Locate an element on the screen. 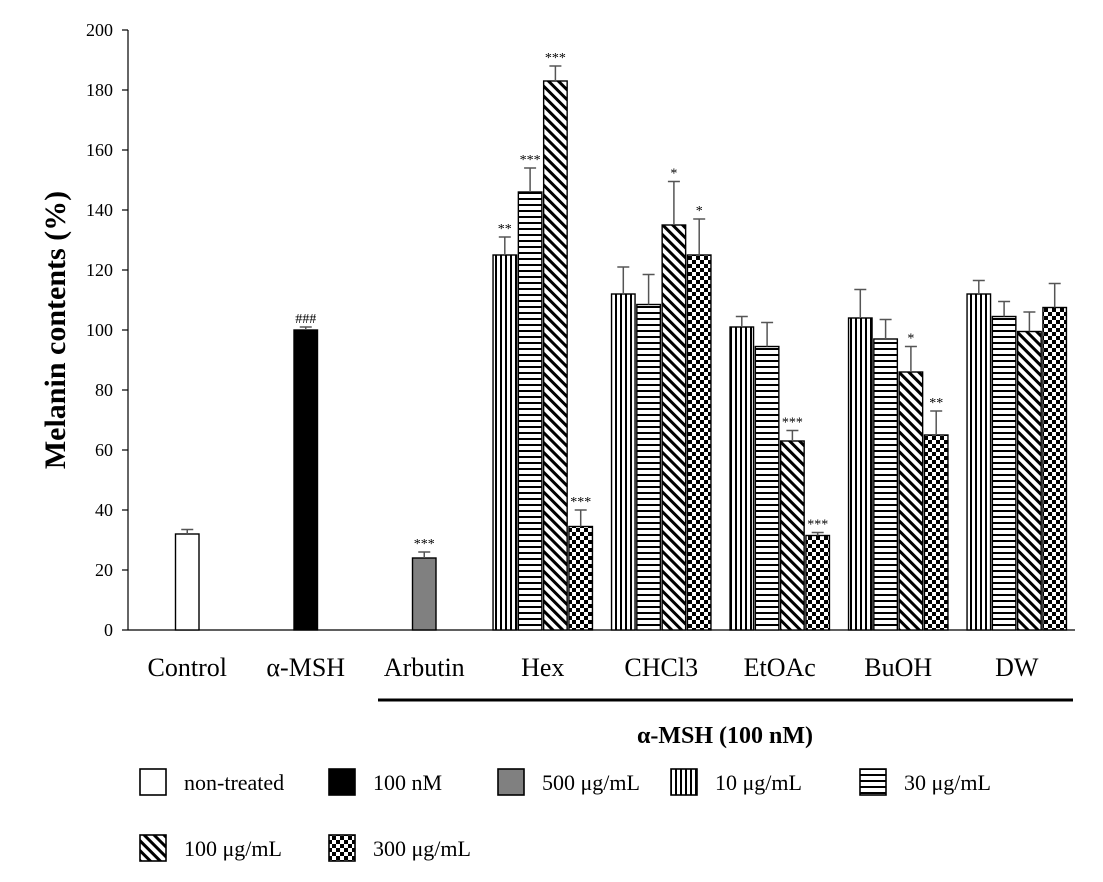 The width and height of the screenshot is (1103, 882). y-tick-label: 80 is located at coordinates (104, 390).